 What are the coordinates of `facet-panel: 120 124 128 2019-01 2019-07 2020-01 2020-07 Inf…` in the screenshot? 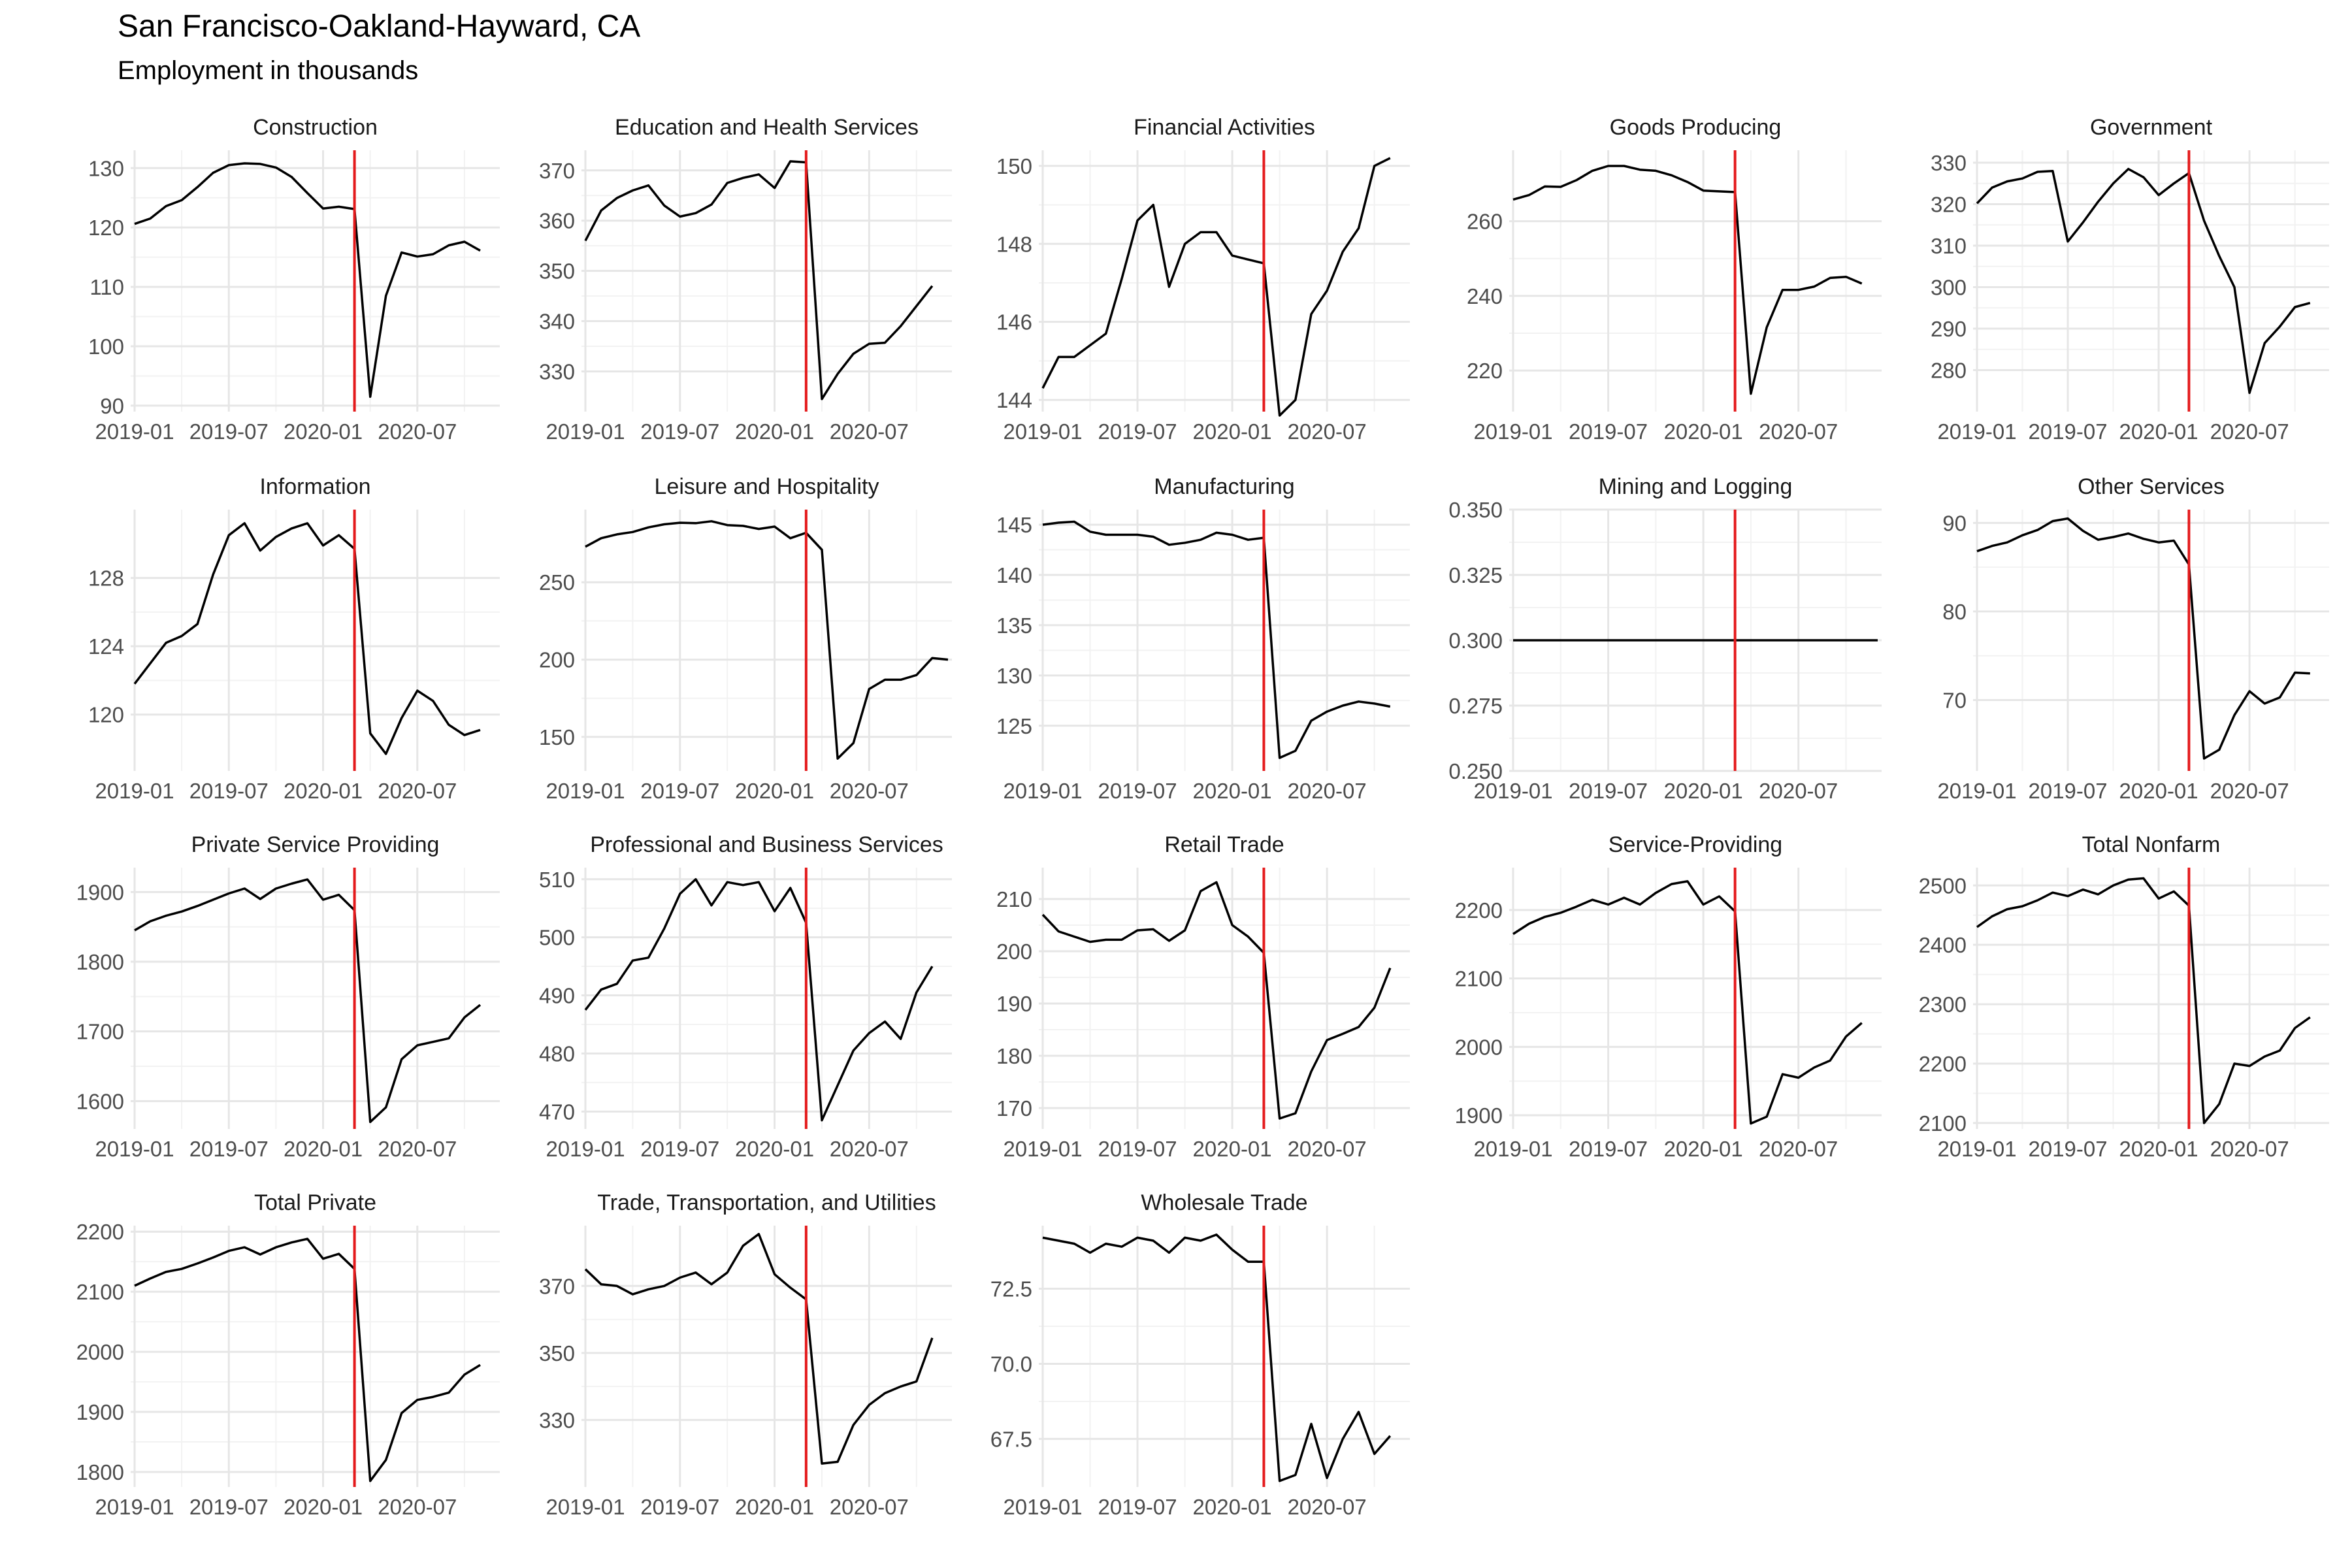 It's located at (294, 638).